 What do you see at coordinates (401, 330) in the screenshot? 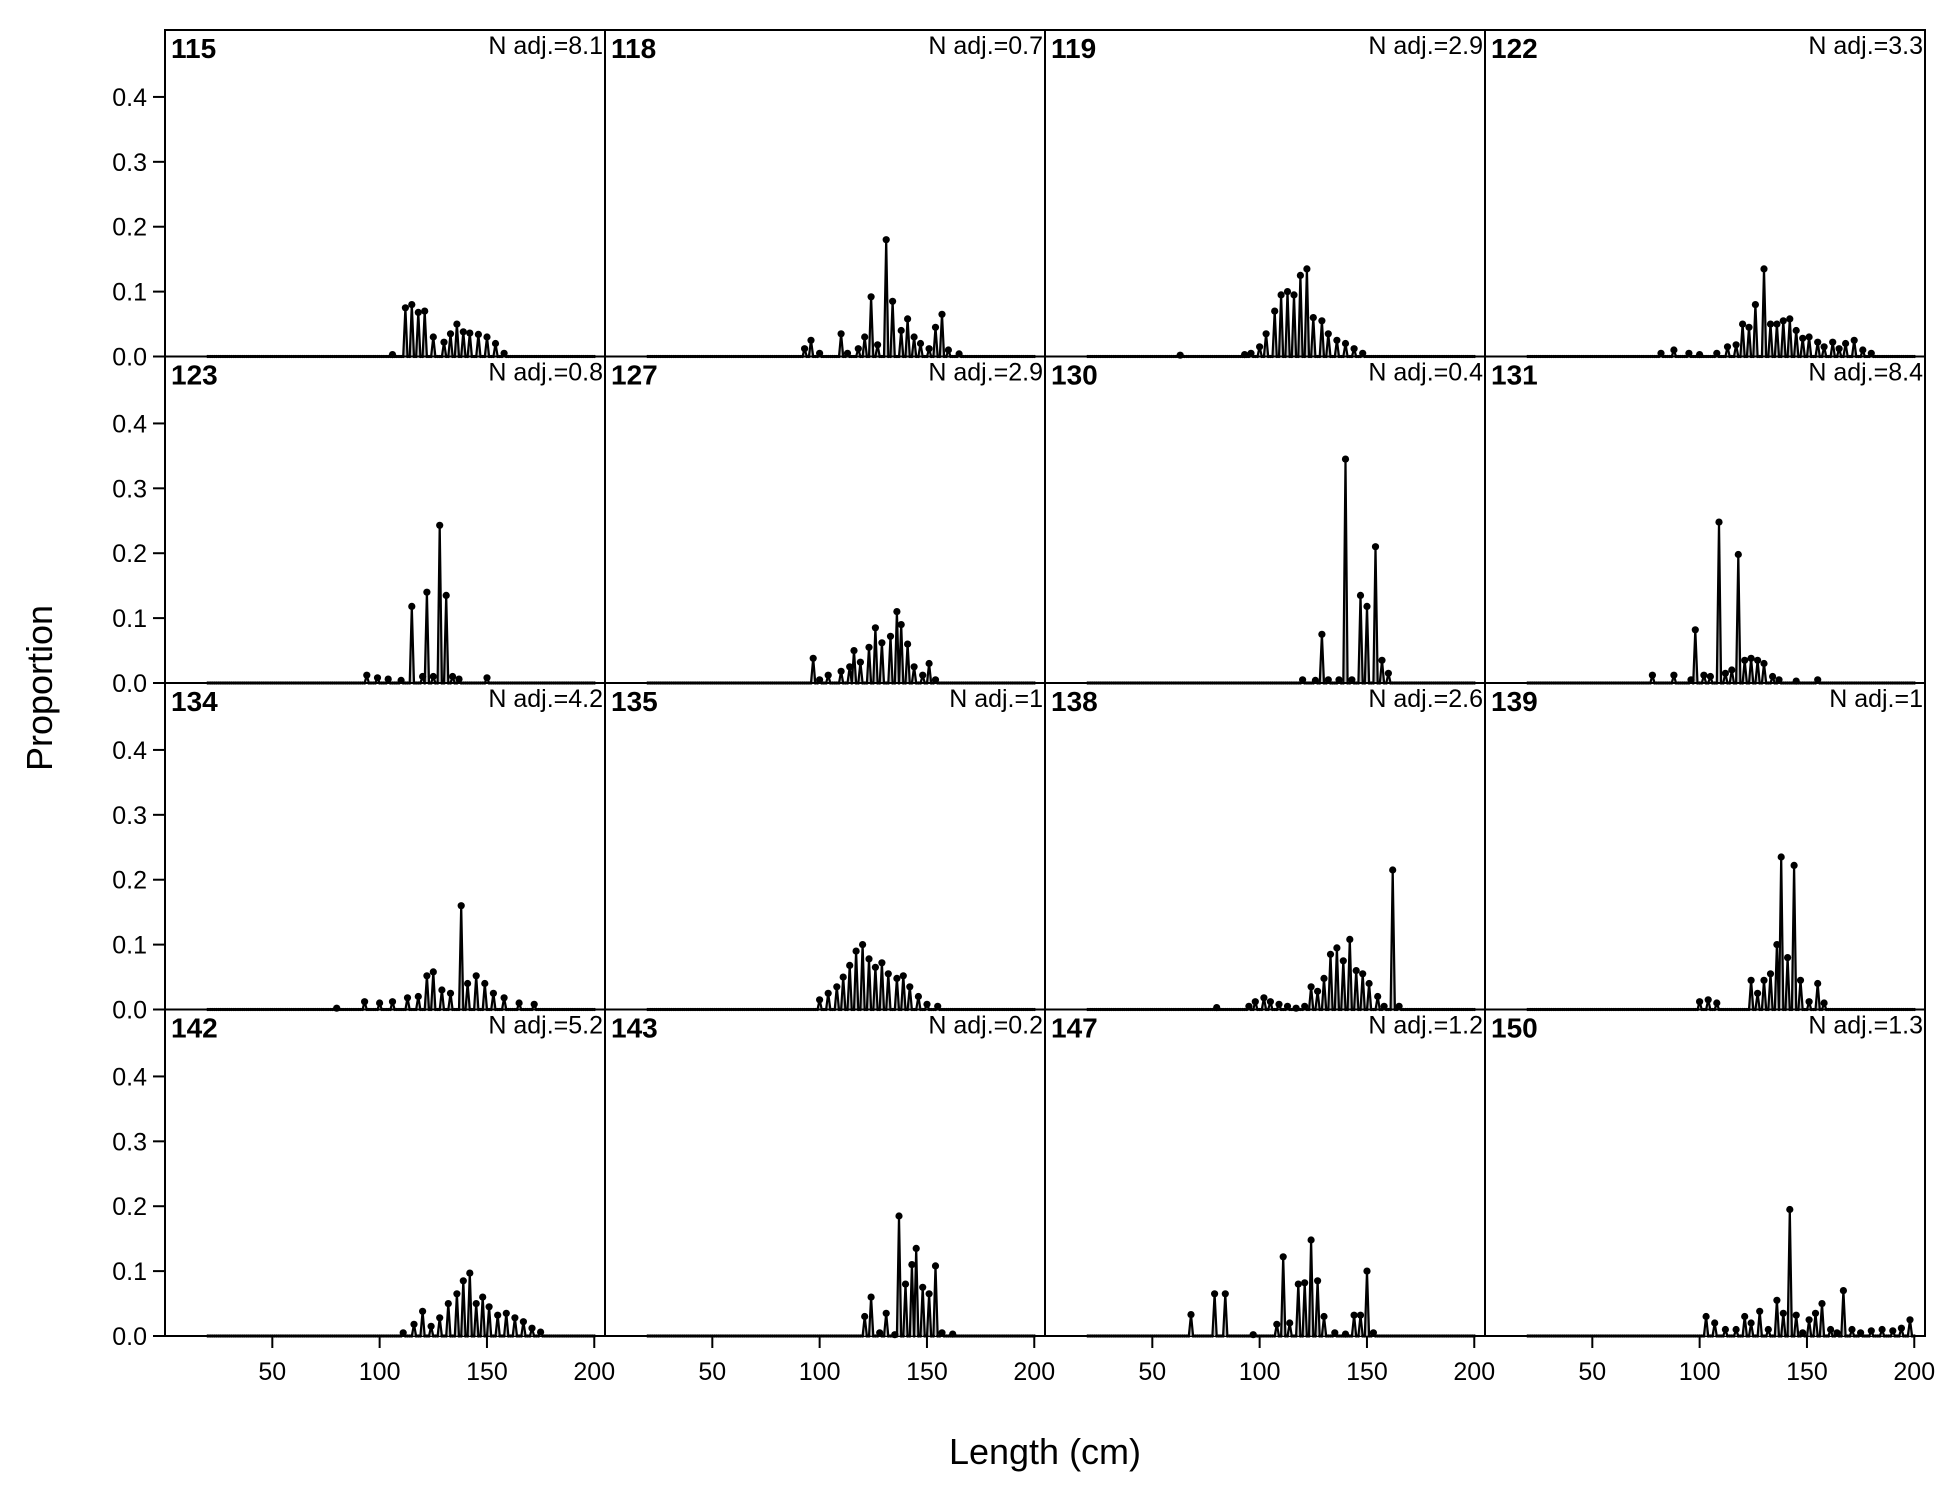
I see `series-line` at bounding box center [401, 330].